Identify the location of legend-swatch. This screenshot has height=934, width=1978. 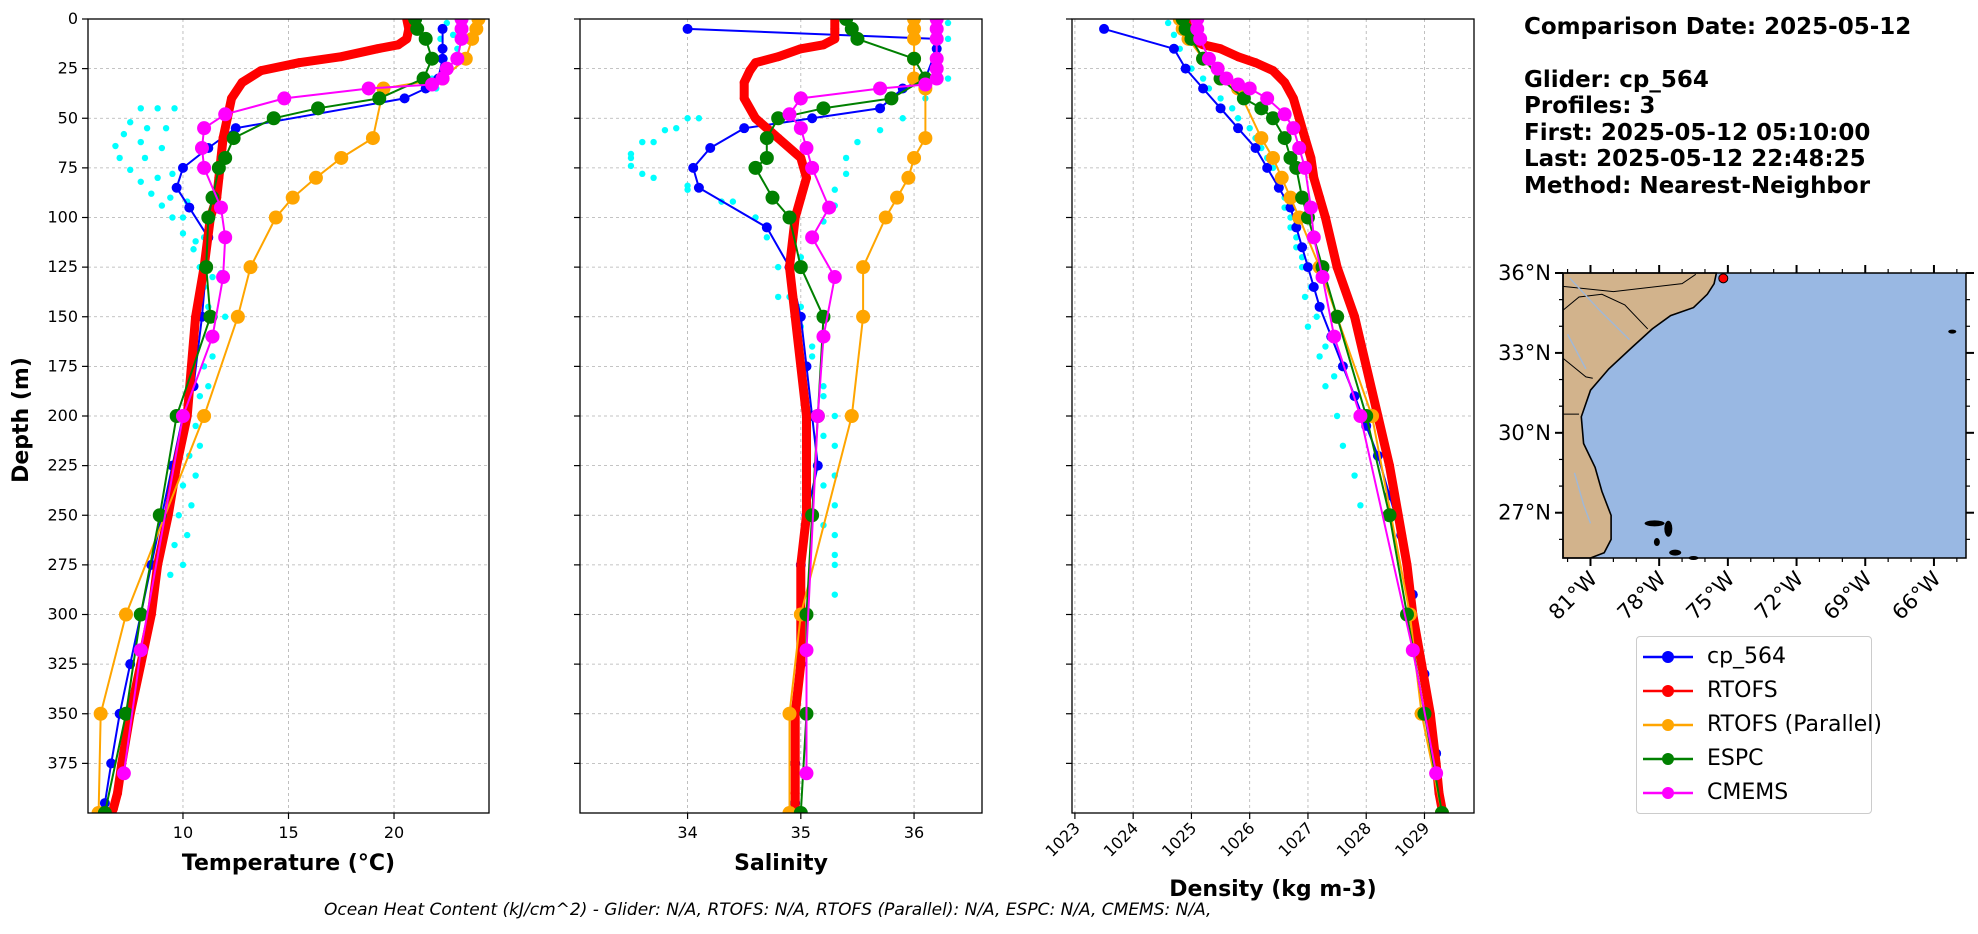
(1668, 725).